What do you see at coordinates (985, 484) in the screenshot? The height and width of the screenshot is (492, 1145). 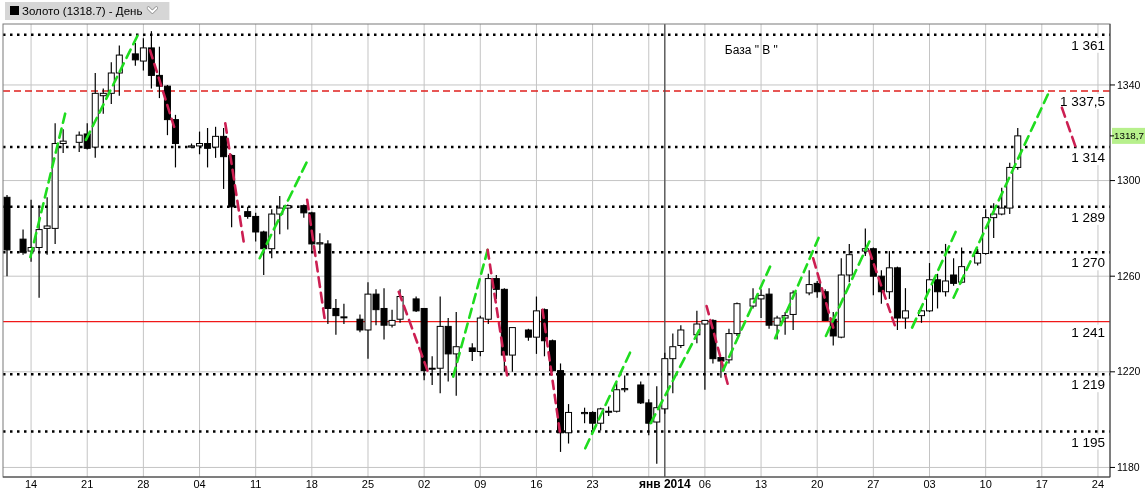 I see `x-tick-label: 10` at bounding box center [985, 484].